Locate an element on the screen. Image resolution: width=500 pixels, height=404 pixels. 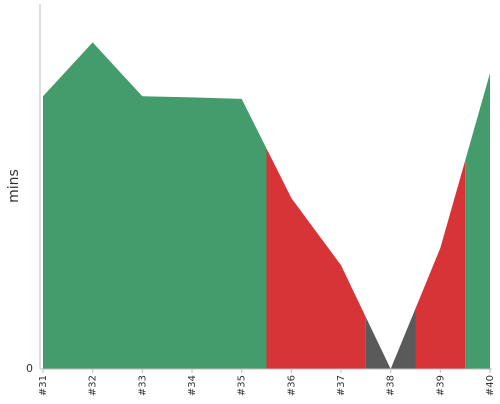
y-axis-label: mins is located at coordinates (14, 186).